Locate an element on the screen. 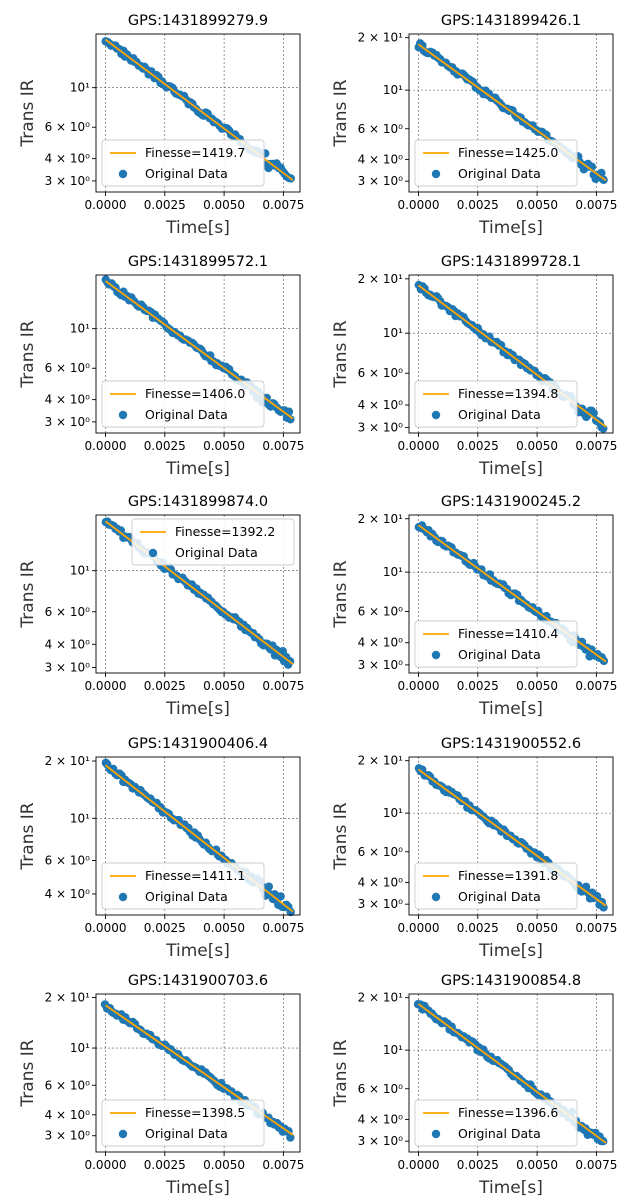  subplot-title: GPS:1431900245.2 is located at coordinates (511, 502).